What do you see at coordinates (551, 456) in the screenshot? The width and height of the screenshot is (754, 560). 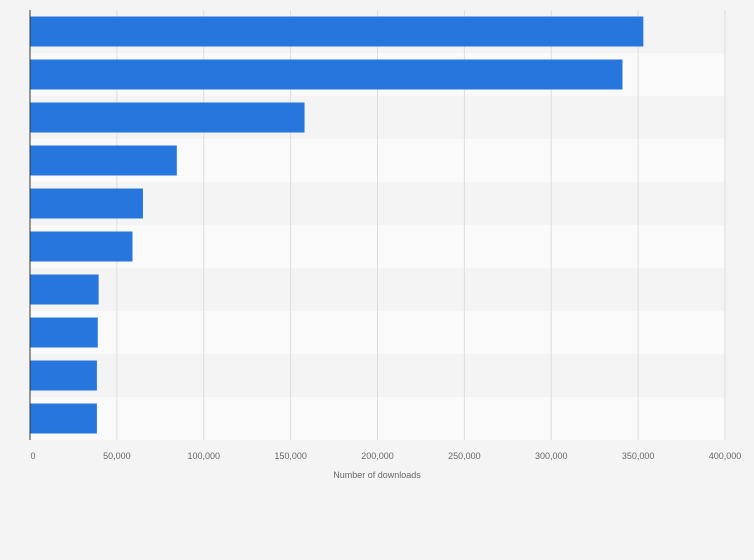 I see `x-tick-label: 300,000` at bounding box center [551, 456].